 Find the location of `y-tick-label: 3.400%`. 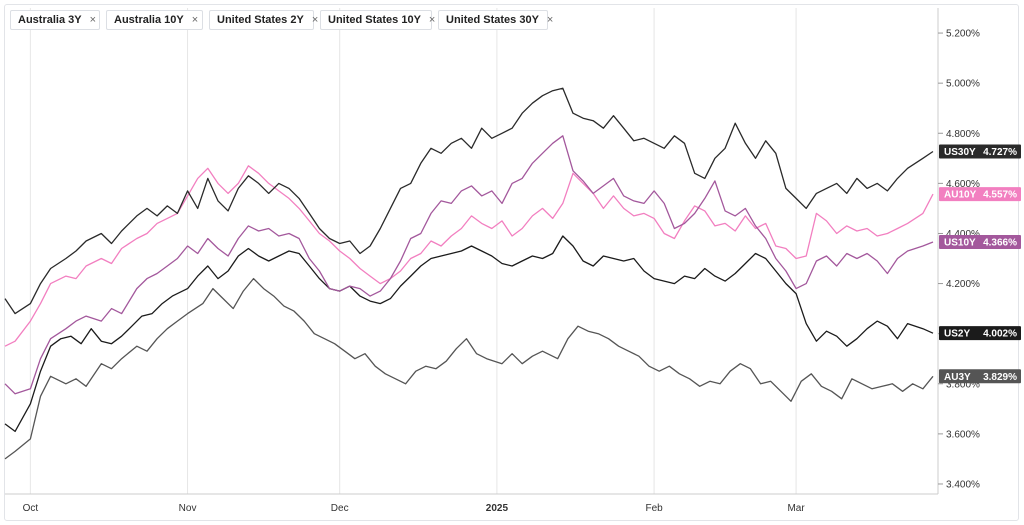

y-tick-label: 3.400% is located at coordinates (963, 484).